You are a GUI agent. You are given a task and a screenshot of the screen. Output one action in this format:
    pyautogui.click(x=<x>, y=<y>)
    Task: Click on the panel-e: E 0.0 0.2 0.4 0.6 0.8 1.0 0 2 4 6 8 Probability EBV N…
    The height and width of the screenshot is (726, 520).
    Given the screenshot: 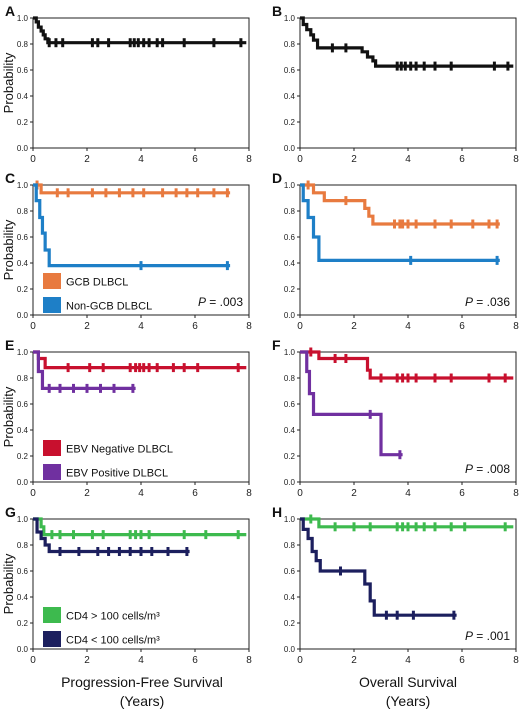 What is the action you would take?
    pyautogui.click(x=126, y=418)
    